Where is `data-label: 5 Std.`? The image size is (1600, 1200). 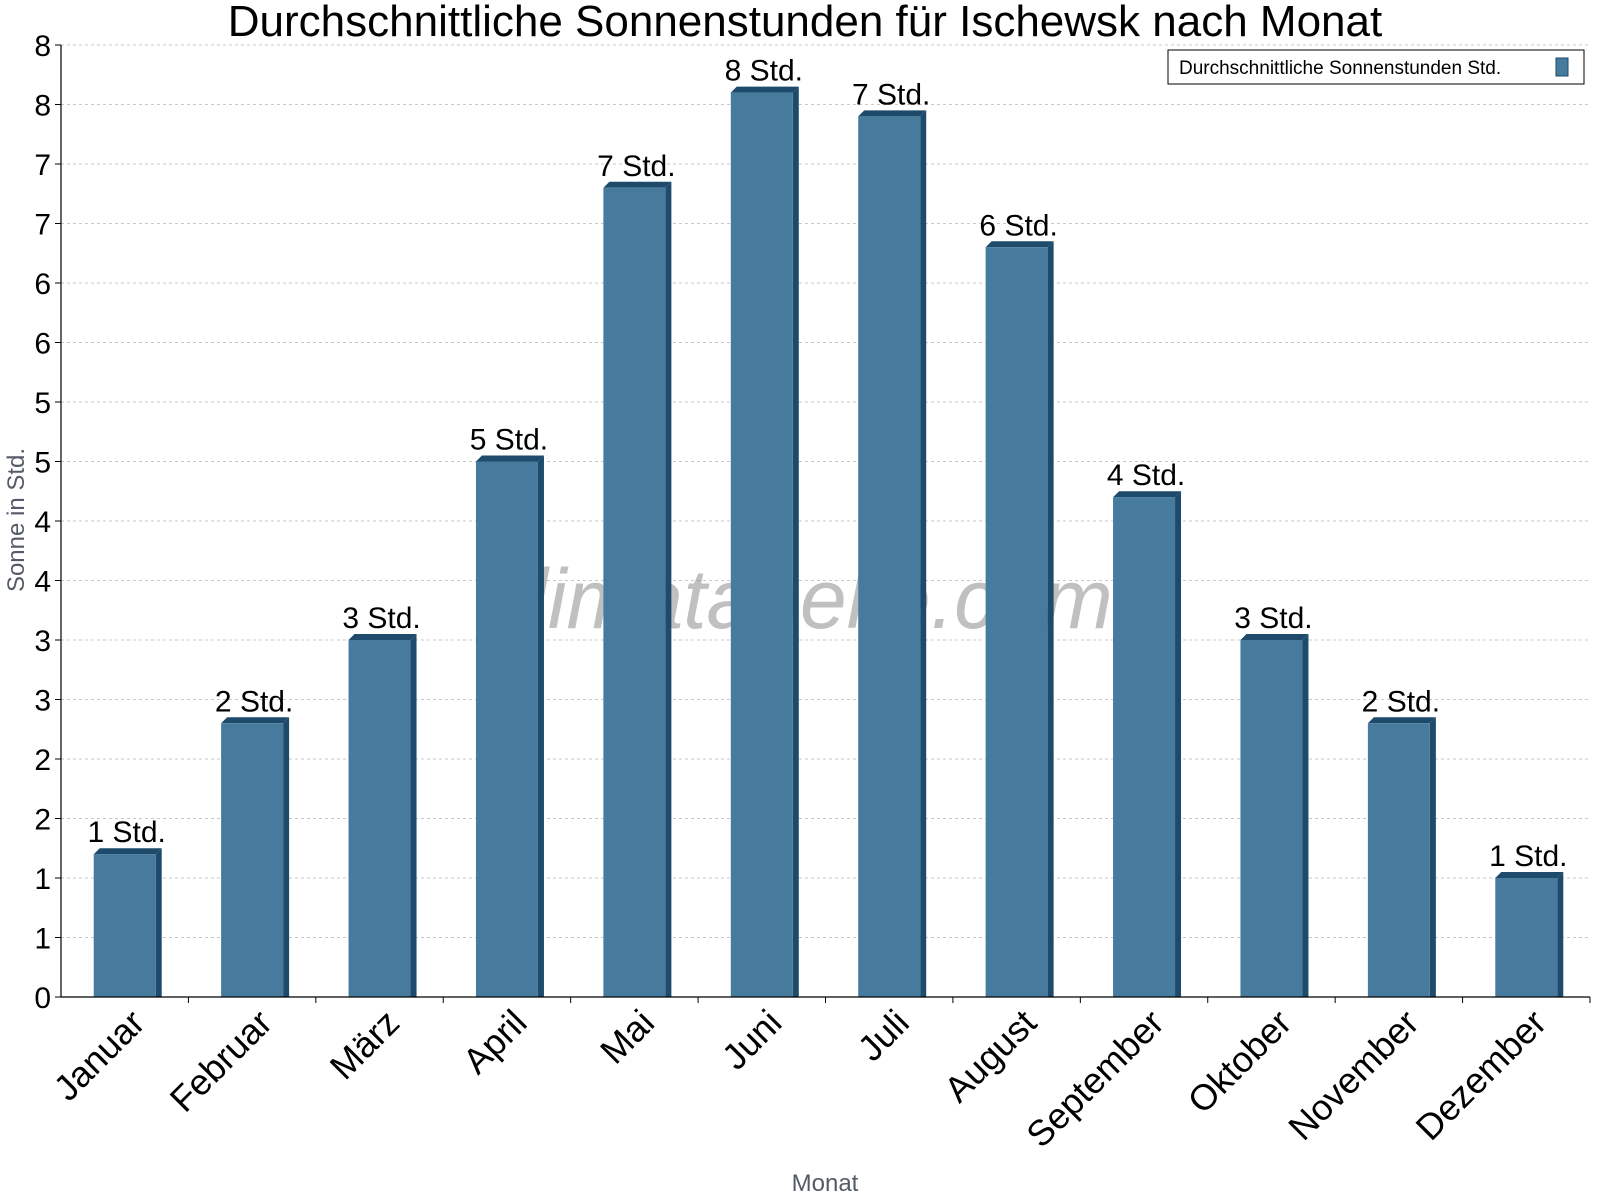
data-label: 5 Std. is located at coordinates (509, 440).